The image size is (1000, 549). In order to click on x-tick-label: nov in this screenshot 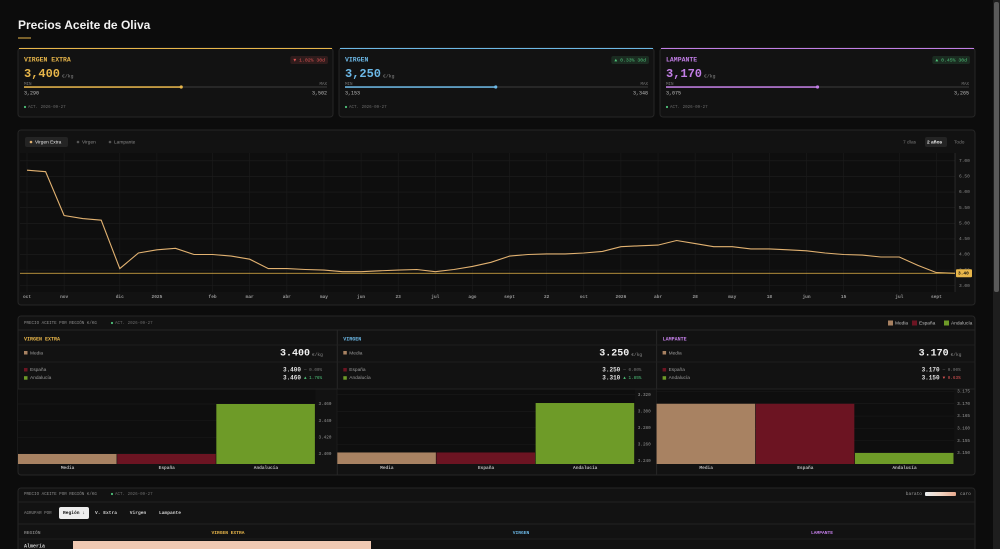, I will do `click(64, 297)`.